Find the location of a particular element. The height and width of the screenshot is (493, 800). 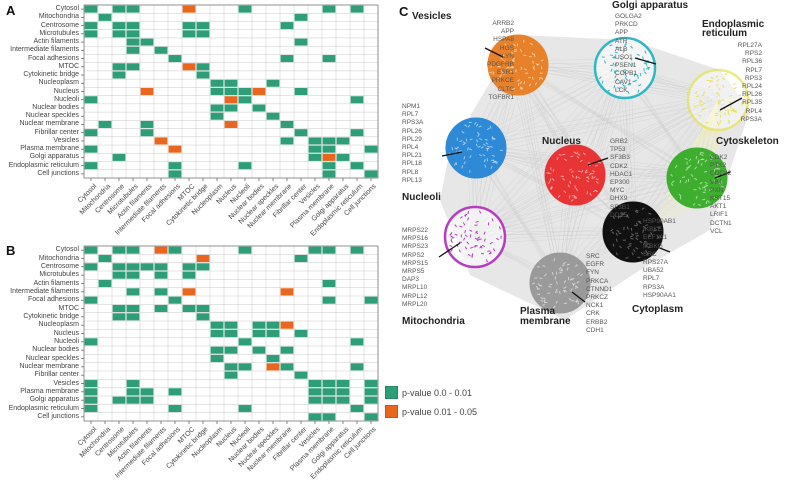

panel-label-c: C is located at coordinates (404, 11).